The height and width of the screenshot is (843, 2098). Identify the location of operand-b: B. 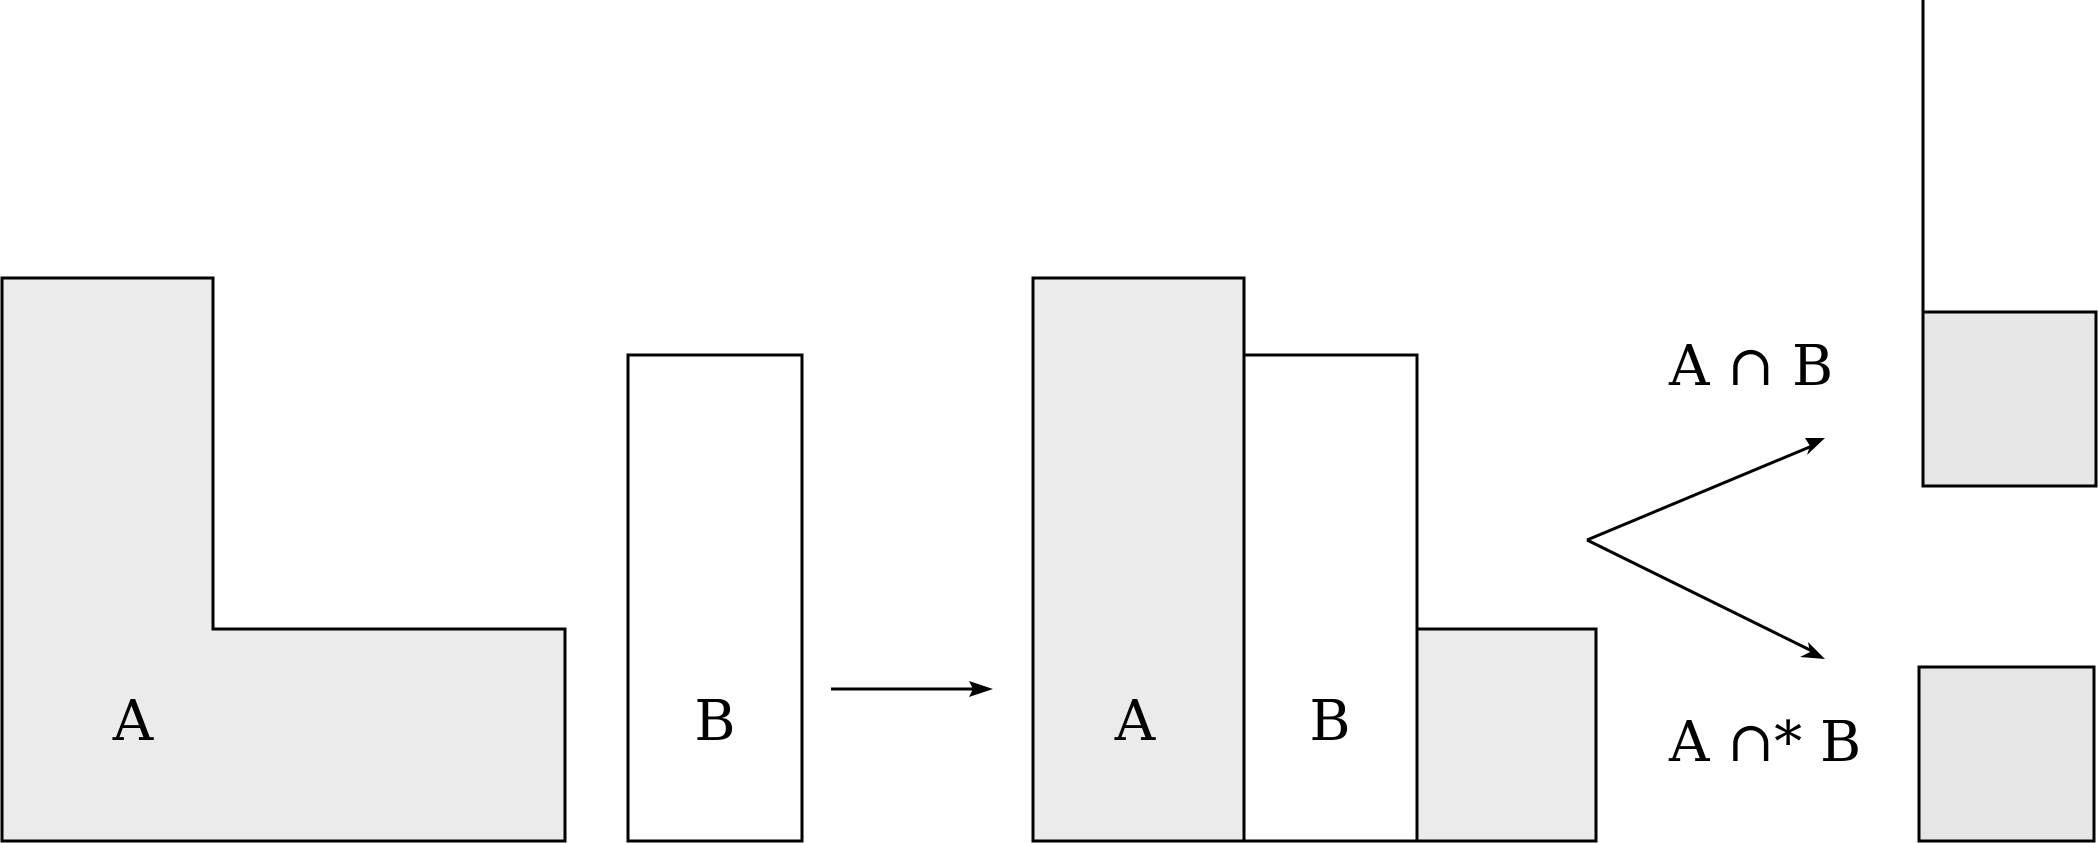
(715, 598).